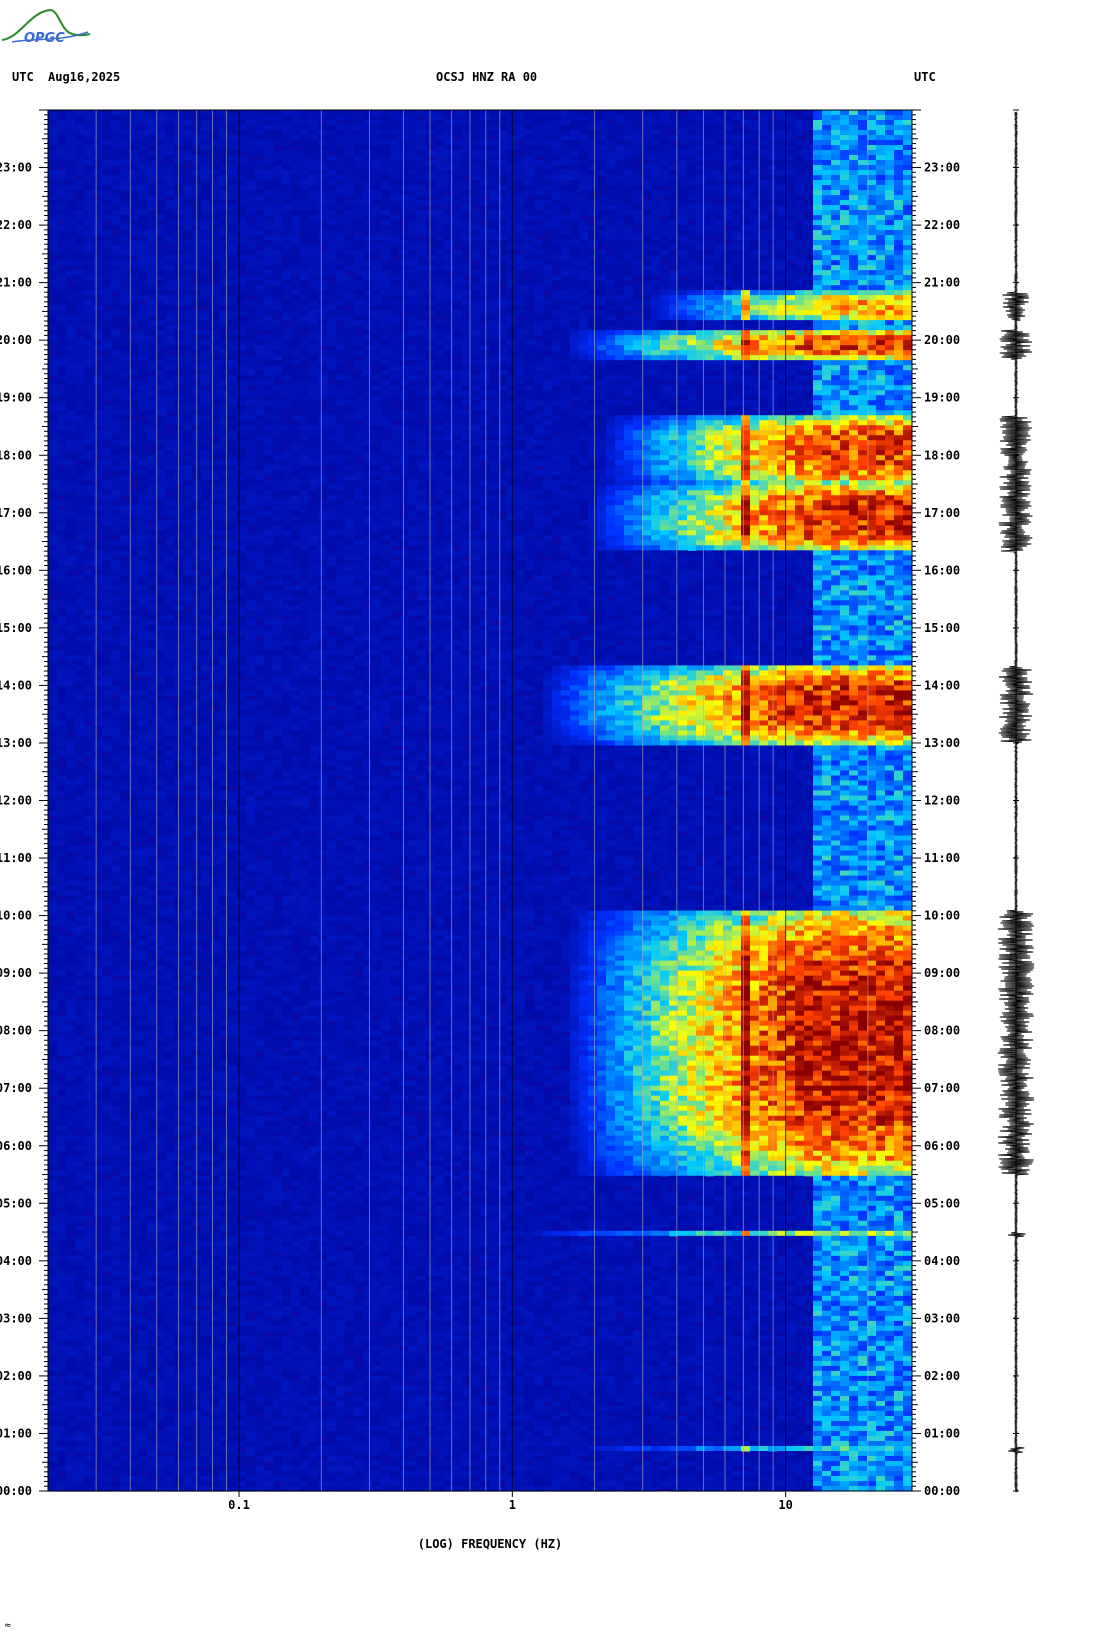 This screenshot has height=1634, width=1102. Describe the element at coordinates (942, 1491) in the screenshot. I see `y-tick-label-right: 00:00` at that location.